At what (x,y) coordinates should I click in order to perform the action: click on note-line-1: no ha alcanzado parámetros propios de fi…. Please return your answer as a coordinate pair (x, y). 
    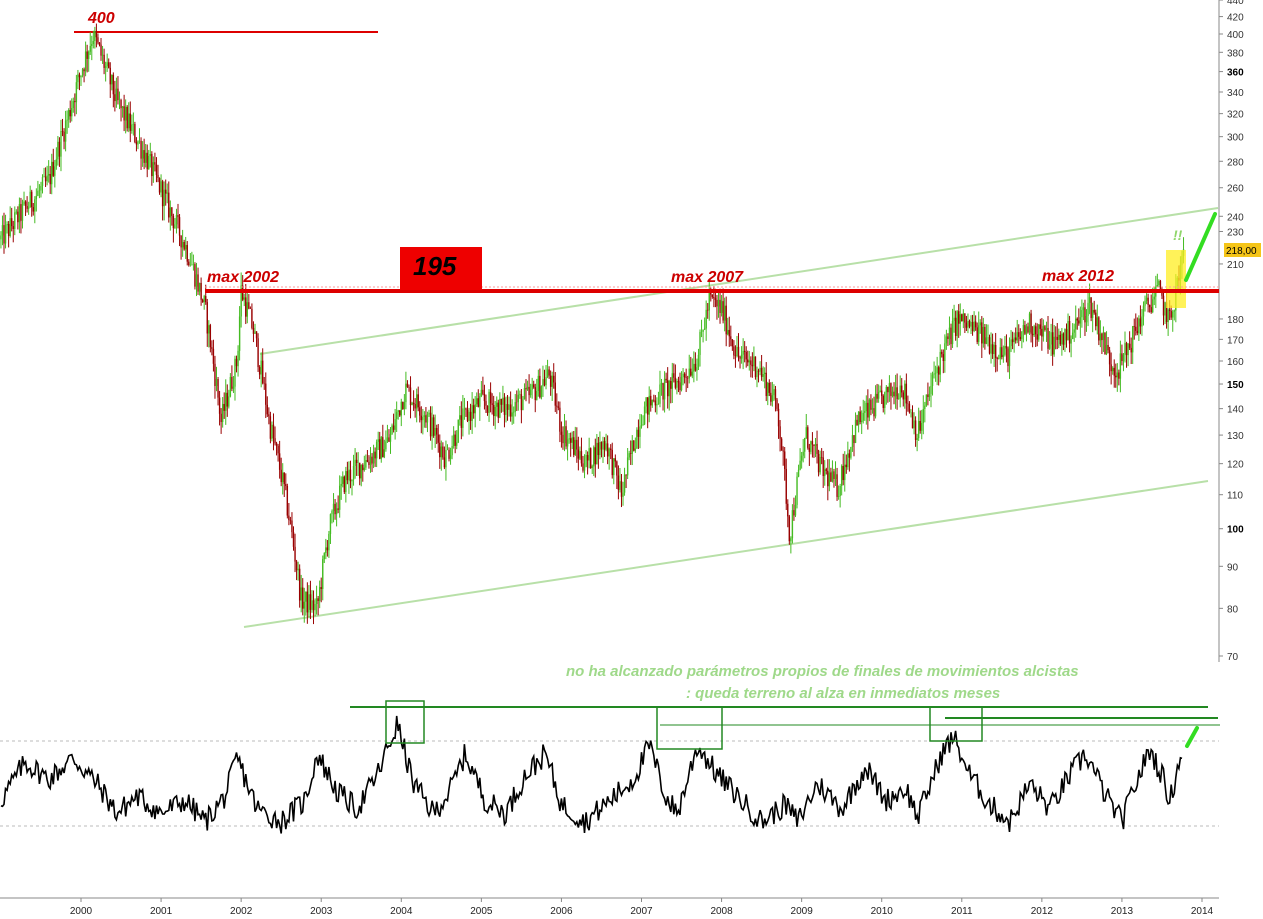
    Looking at the image, I should click on (822, 671).